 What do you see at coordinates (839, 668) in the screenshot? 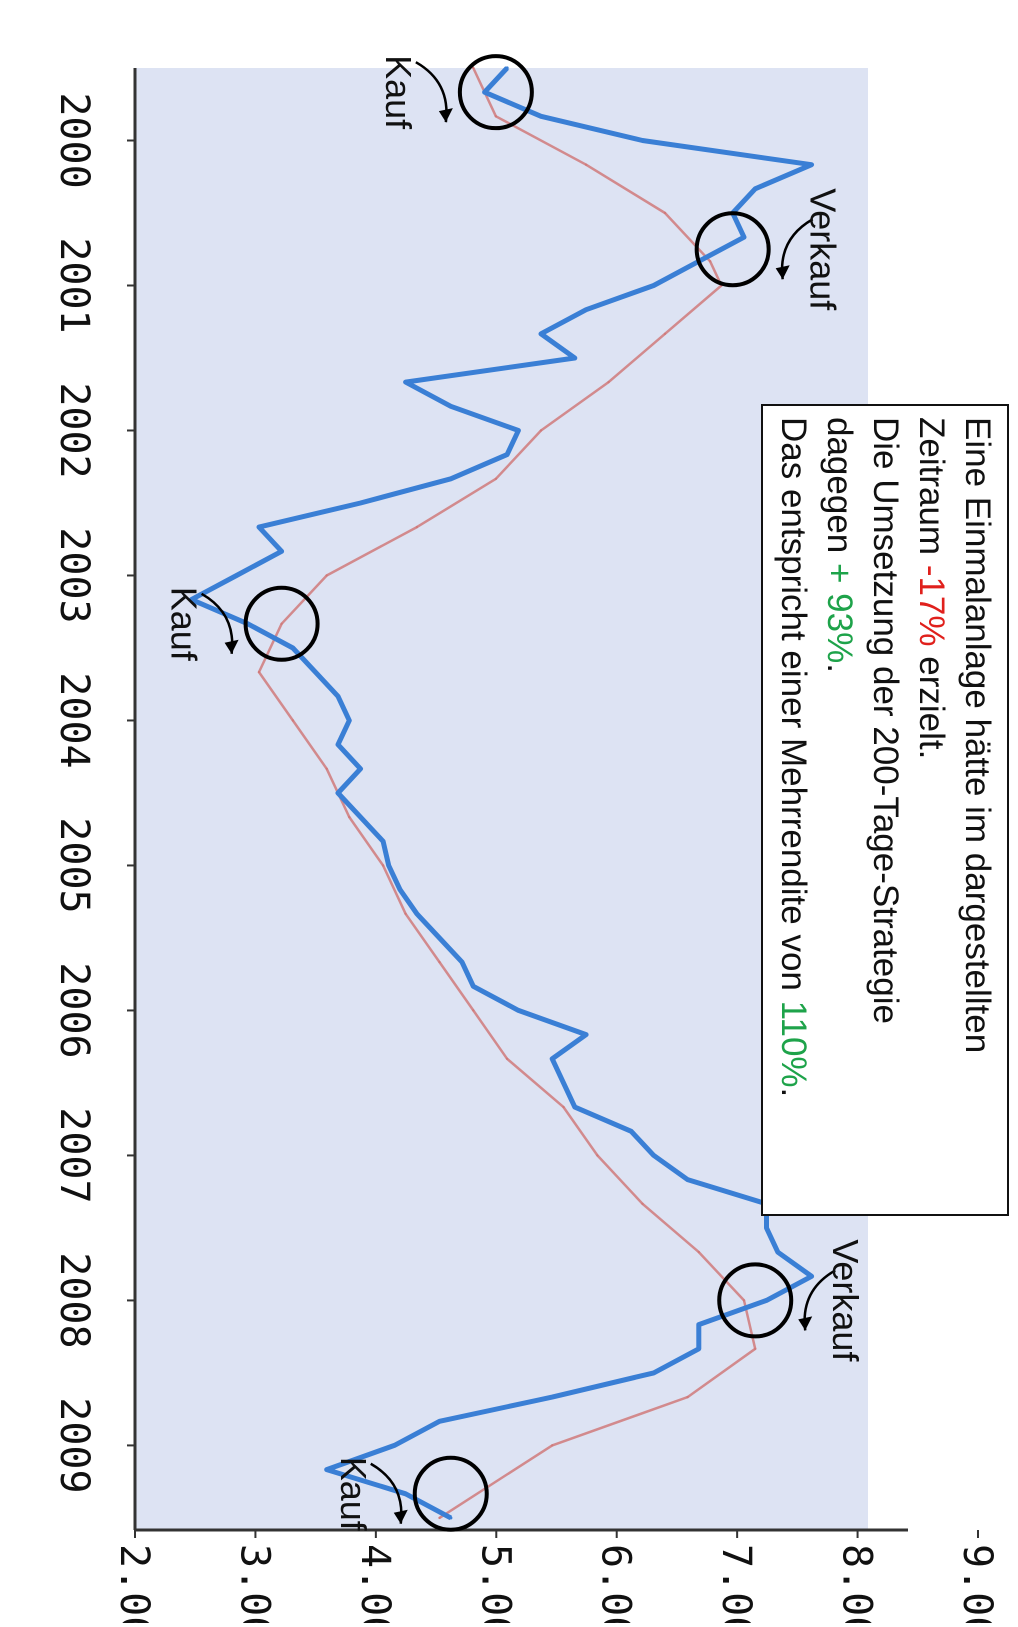
I see `annotation-segment: .` at bounding box center [839, 668].